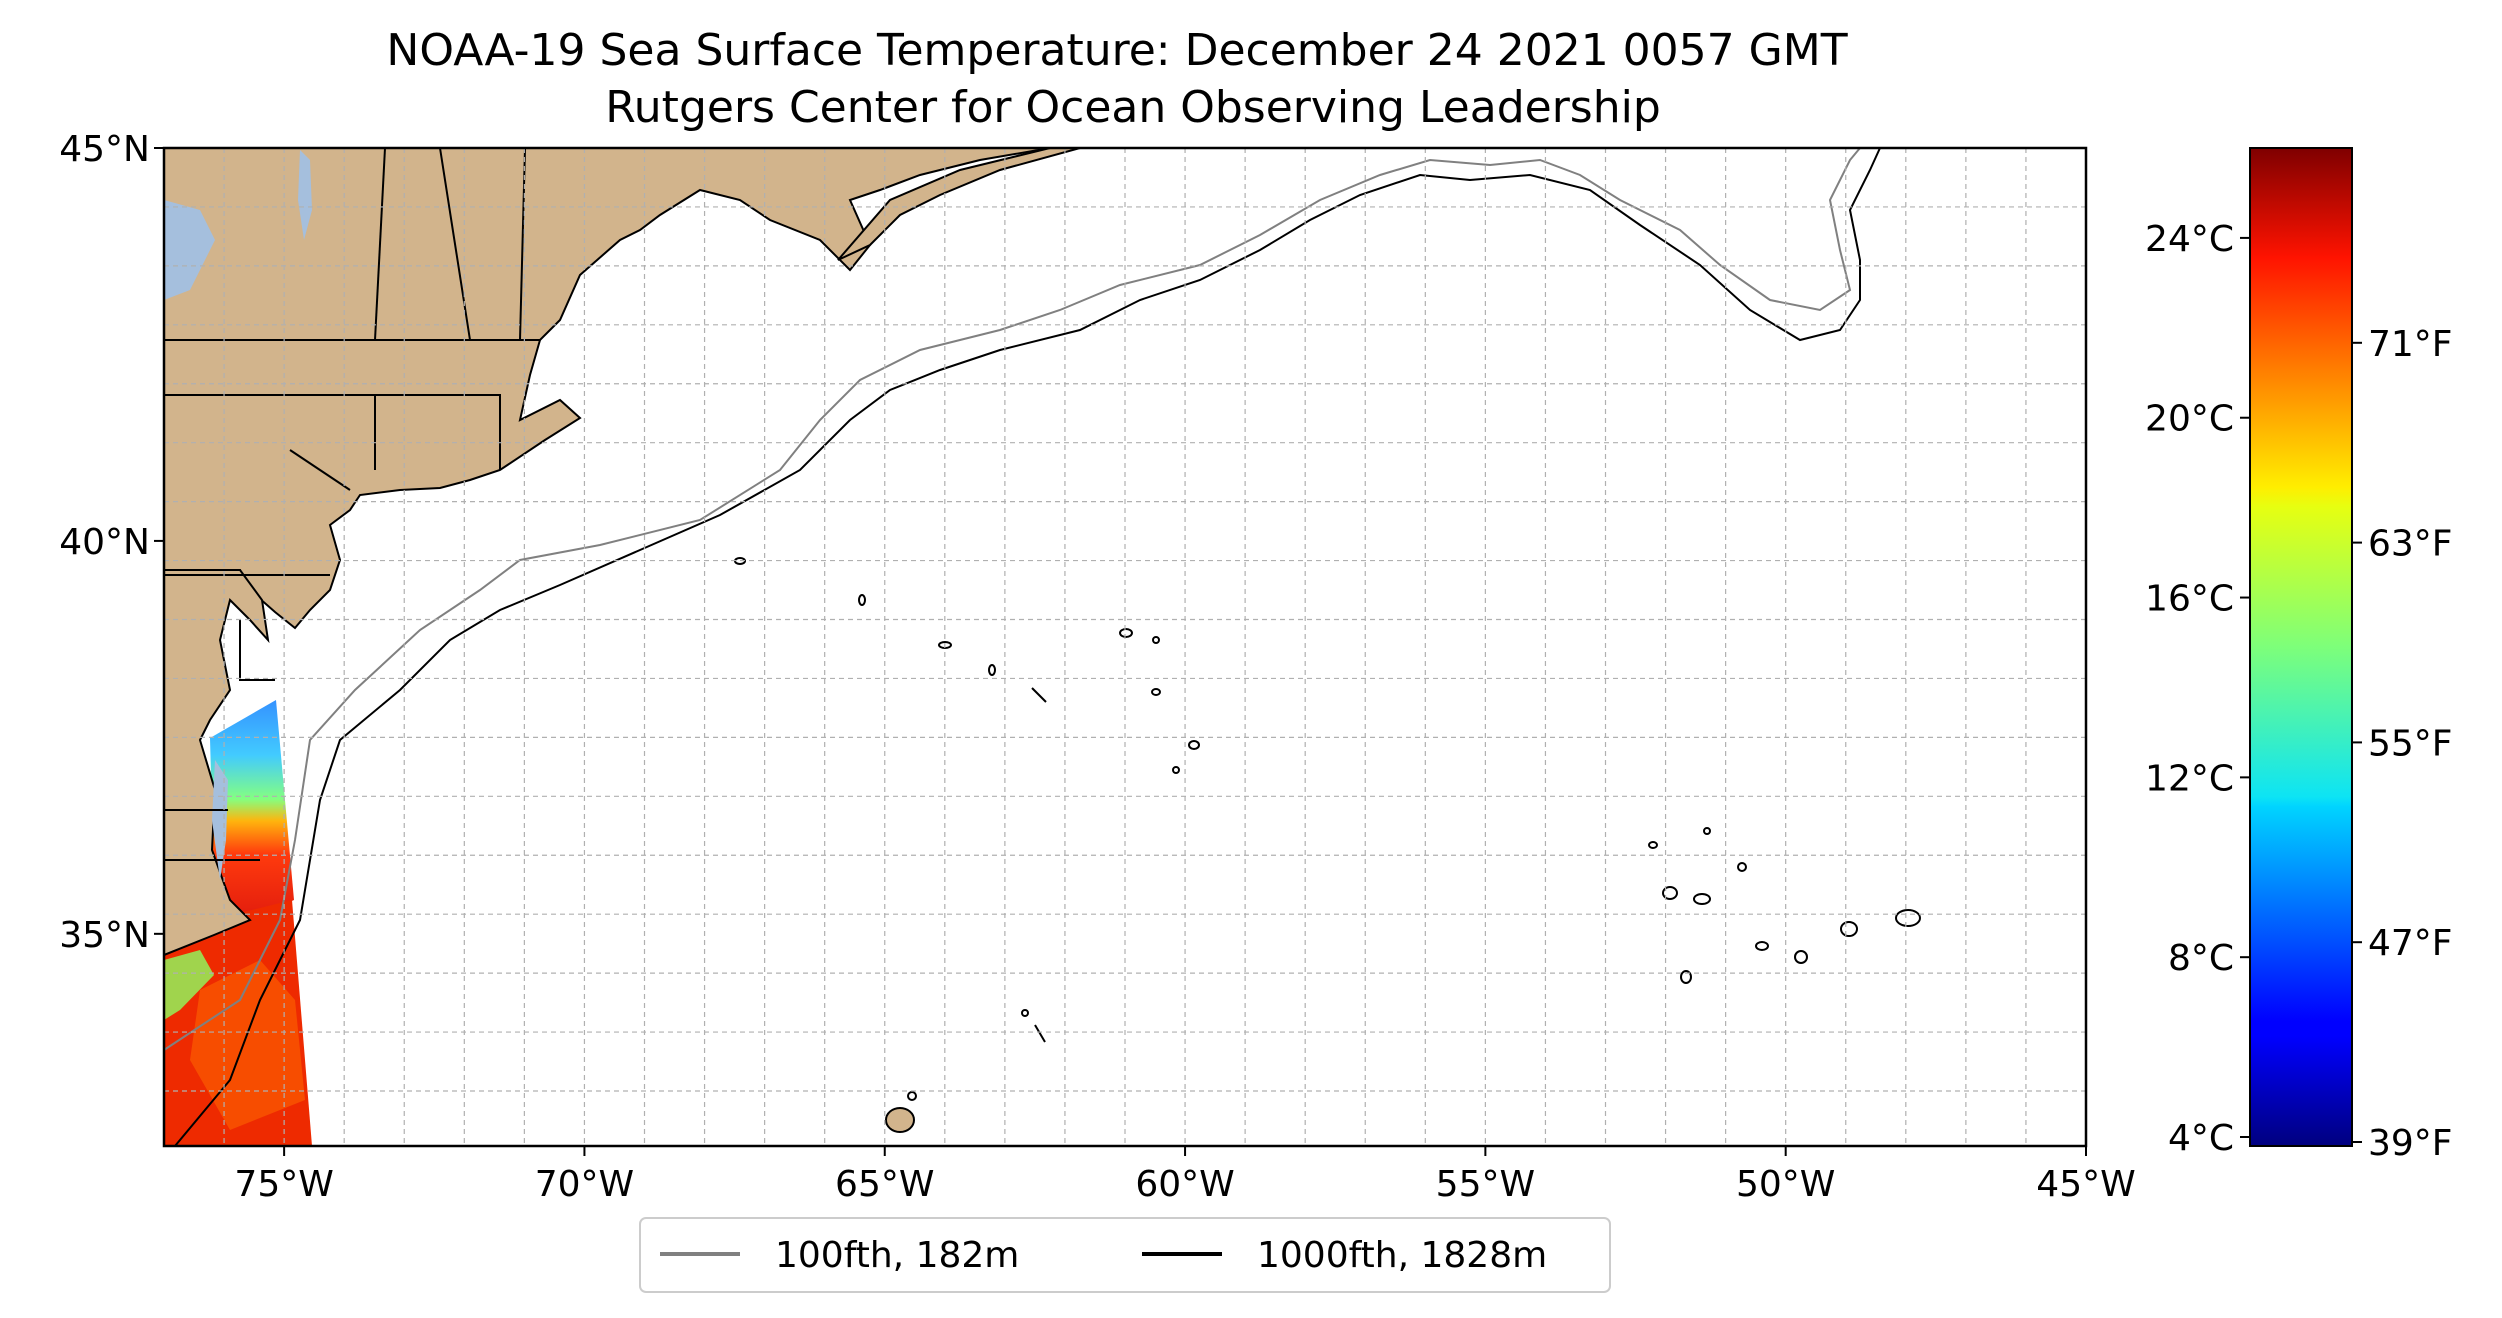 This screenshot has width=2502, height=1318. I want to click on legend-label-100fth: 100fth, 182m, so click(897, 1255).